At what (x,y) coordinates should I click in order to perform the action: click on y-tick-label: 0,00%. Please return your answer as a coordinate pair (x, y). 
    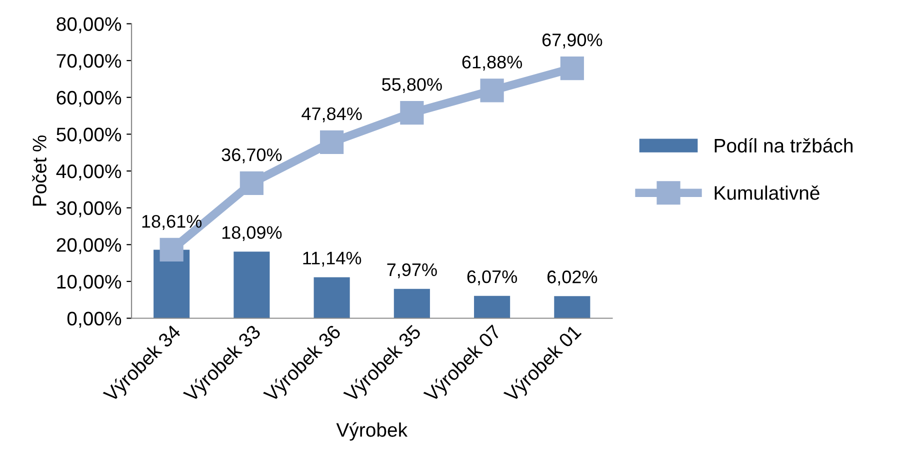
    Looking at the image, I should click on (94, 320).